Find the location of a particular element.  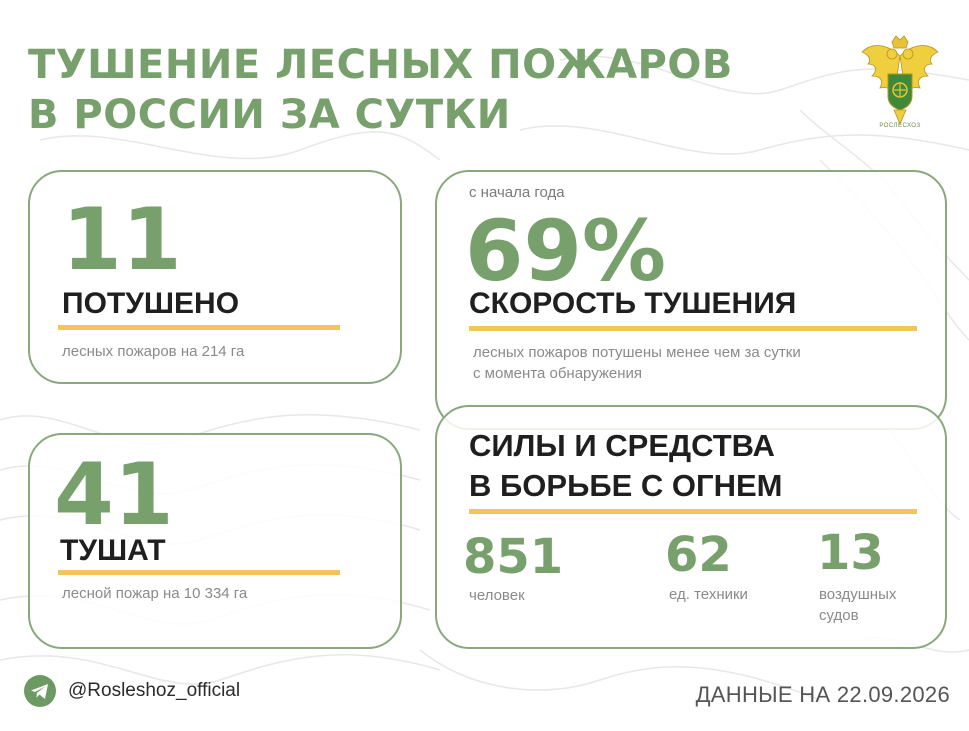

forces-people-value: 851 is located at coordinates (513, 557).